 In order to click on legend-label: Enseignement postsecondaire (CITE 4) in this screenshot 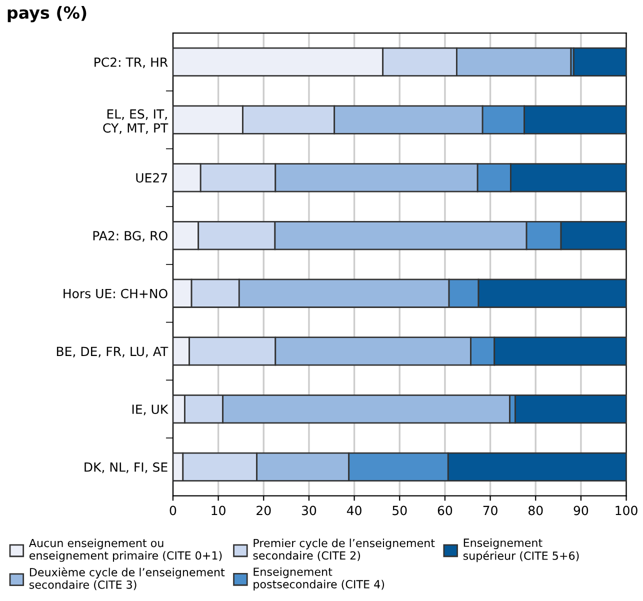, I will do `click(319, 579)`.